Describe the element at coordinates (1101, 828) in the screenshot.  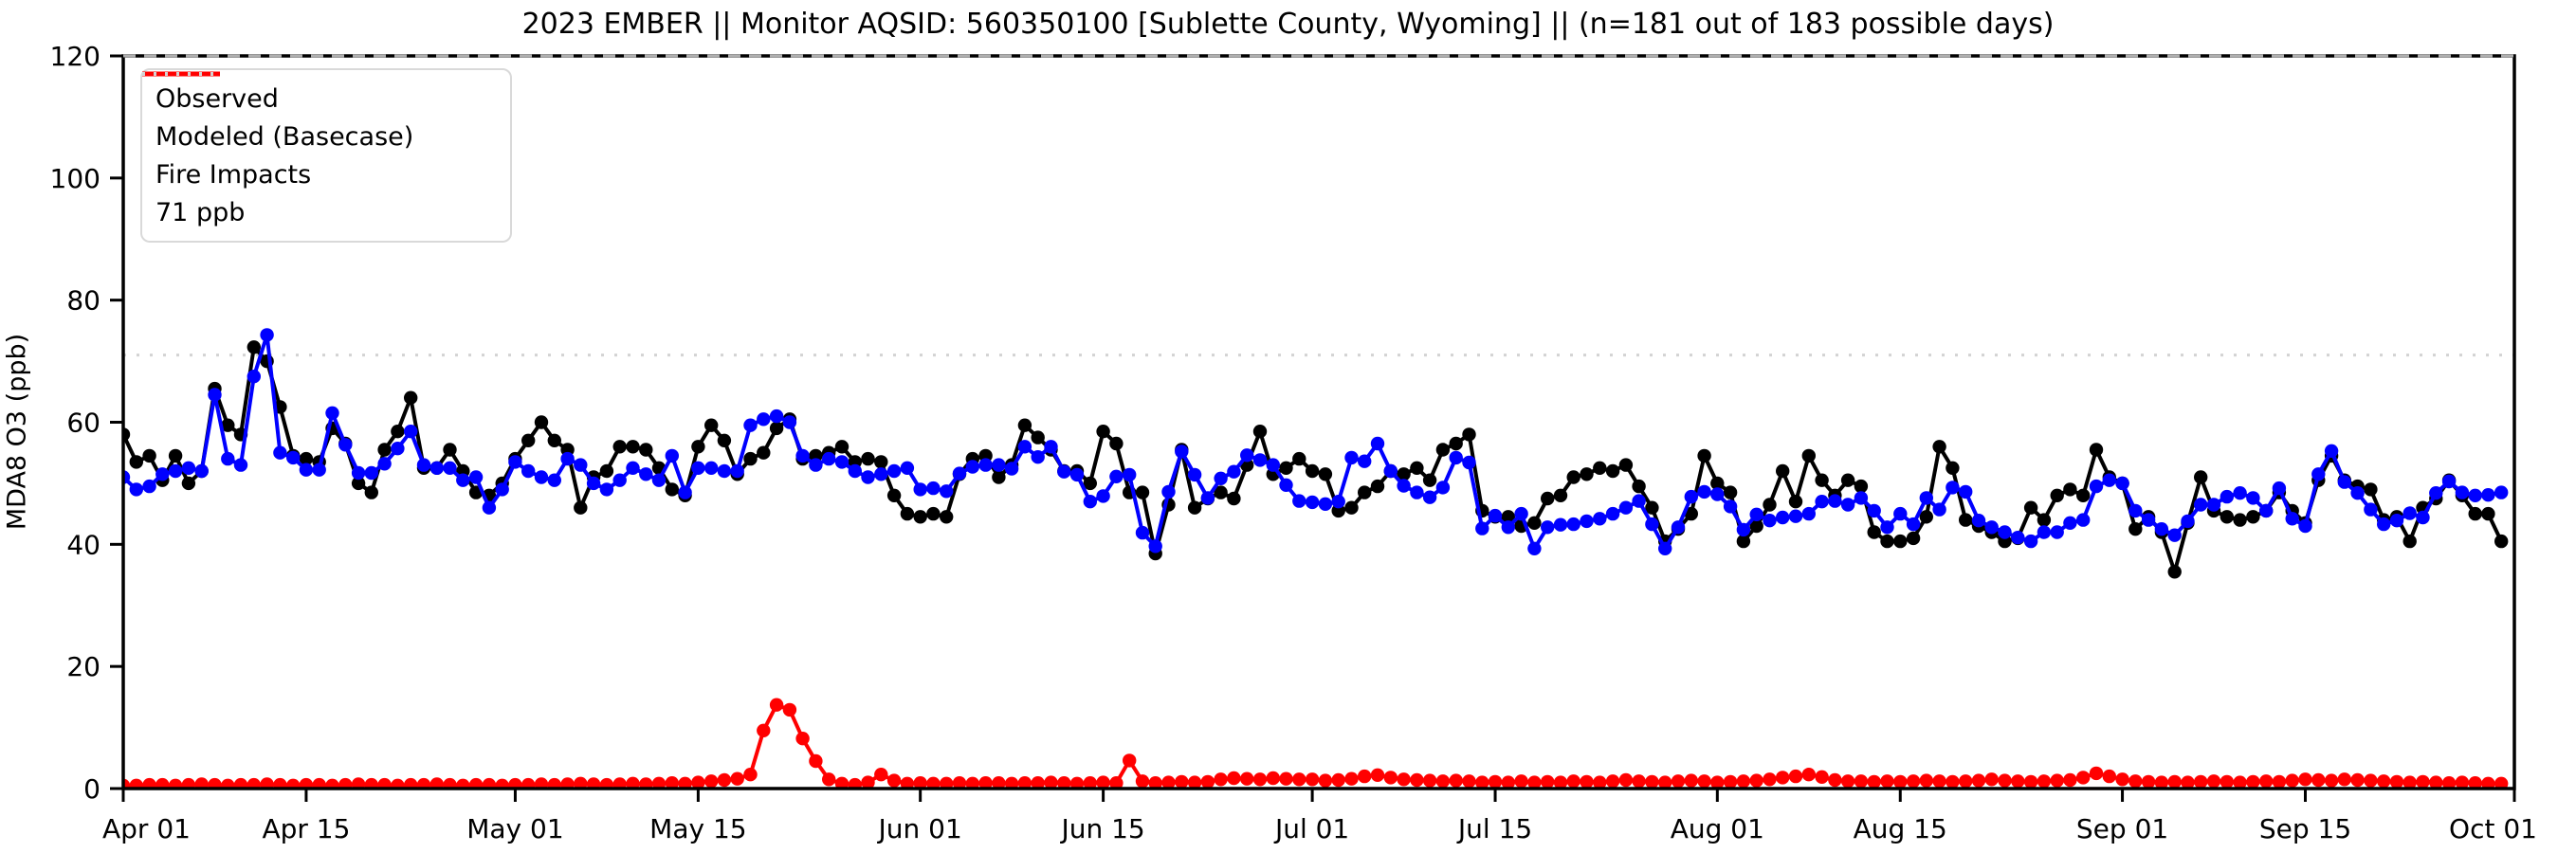
I see `x-tick-label: Jun 15` at that location.